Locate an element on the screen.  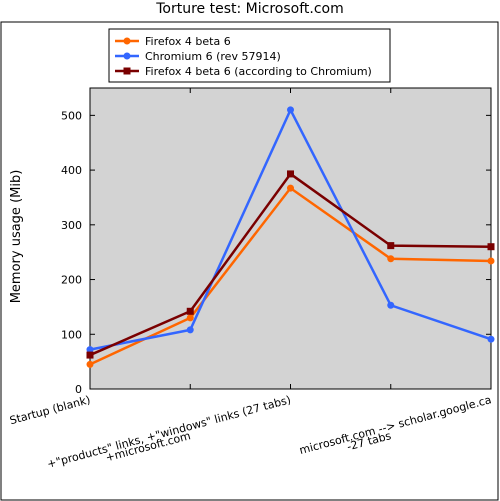
x-tick-label: Startup (blank) is located at coordinates (50, 410).